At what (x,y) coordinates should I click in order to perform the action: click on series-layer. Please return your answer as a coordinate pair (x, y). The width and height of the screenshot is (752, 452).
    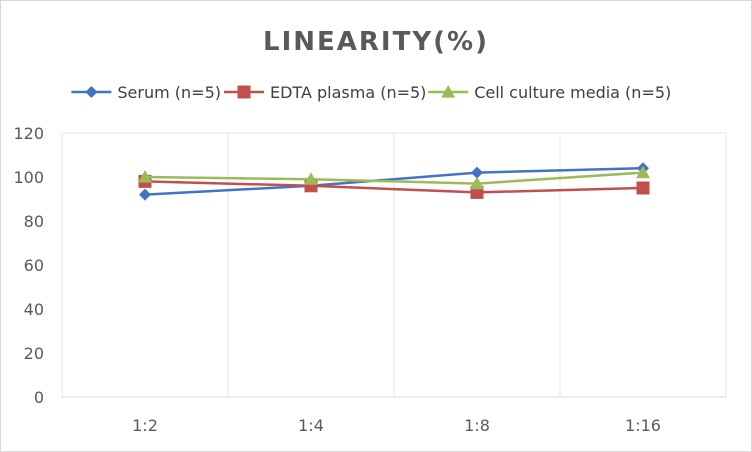
    Looking at the image, I should click on (394, 181).